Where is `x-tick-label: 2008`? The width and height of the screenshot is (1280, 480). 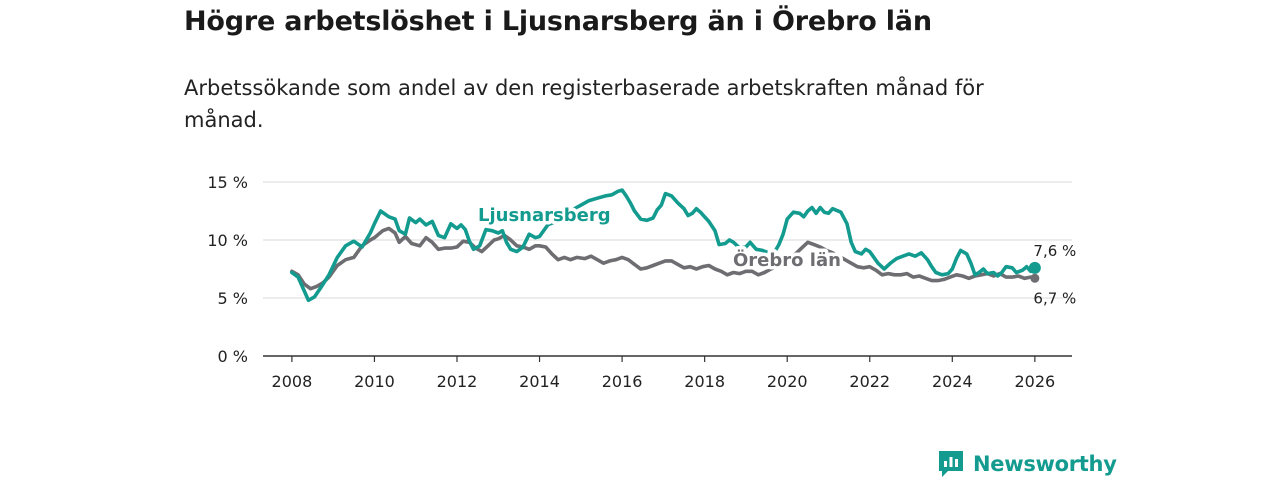 x-tick-label: 2008 is located at coordinates (292, 381).